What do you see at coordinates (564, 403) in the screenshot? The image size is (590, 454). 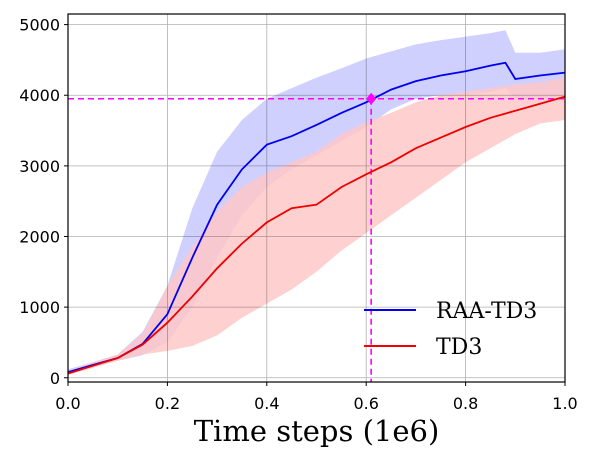 I see `x-tick-label: 1.0` at bounding box center [564, 403].